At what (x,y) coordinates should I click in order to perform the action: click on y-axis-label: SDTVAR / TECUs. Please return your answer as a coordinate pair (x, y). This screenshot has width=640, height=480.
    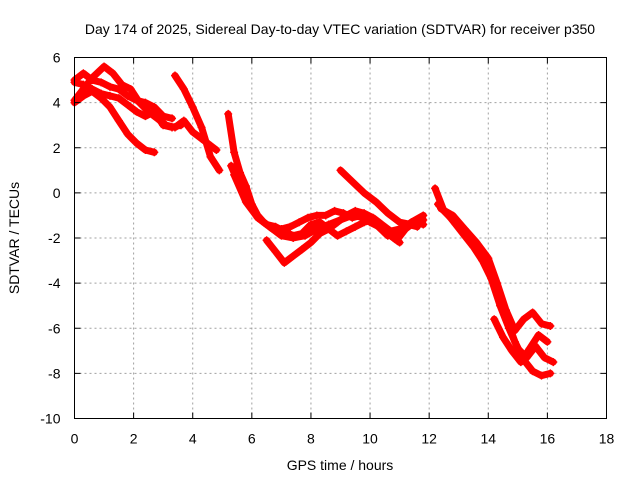
    Looking at the image, I should click on (14, 238).